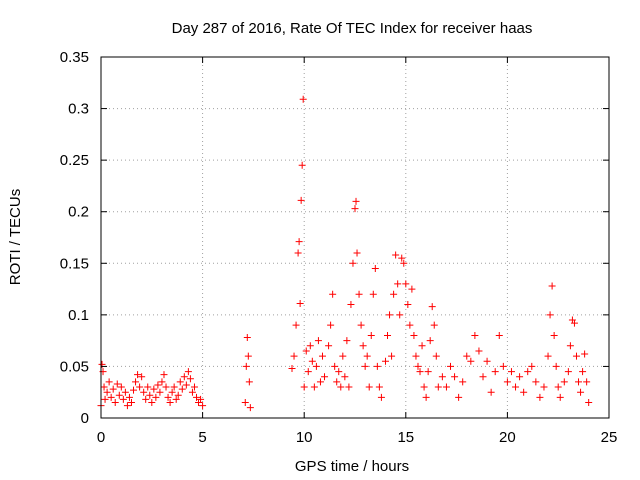 The height and width of the screenshot is (480, 640). Describe the element at coordinates (609, 437) in the screenshot. I see `x-tick-label: 25` at that location.